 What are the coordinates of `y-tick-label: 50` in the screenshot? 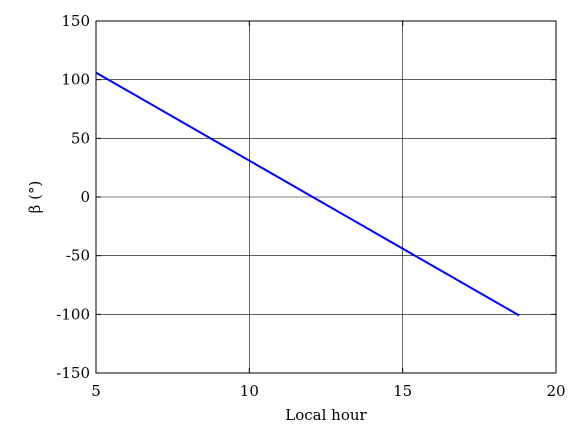 It's located at (80, 138).